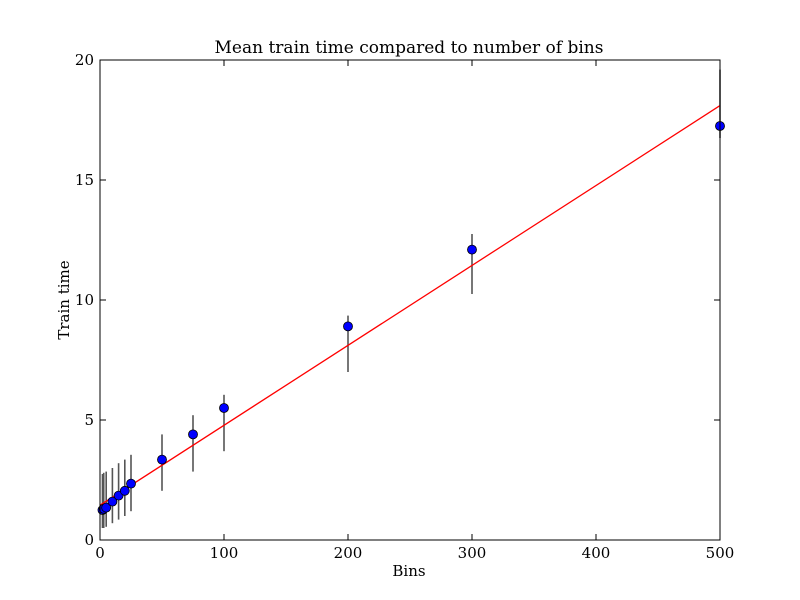 This screenshot has height=600, width=800. I want to click on x-tick-label: 200, so click(348, 553).